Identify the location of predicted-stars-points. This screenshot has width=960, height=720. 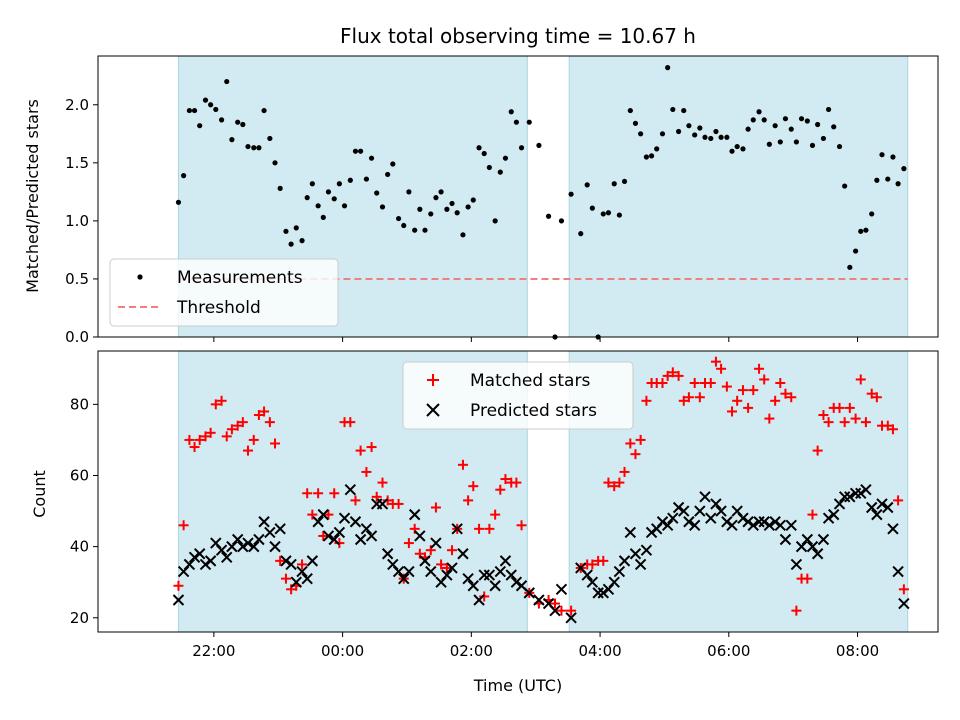
(541, 554).